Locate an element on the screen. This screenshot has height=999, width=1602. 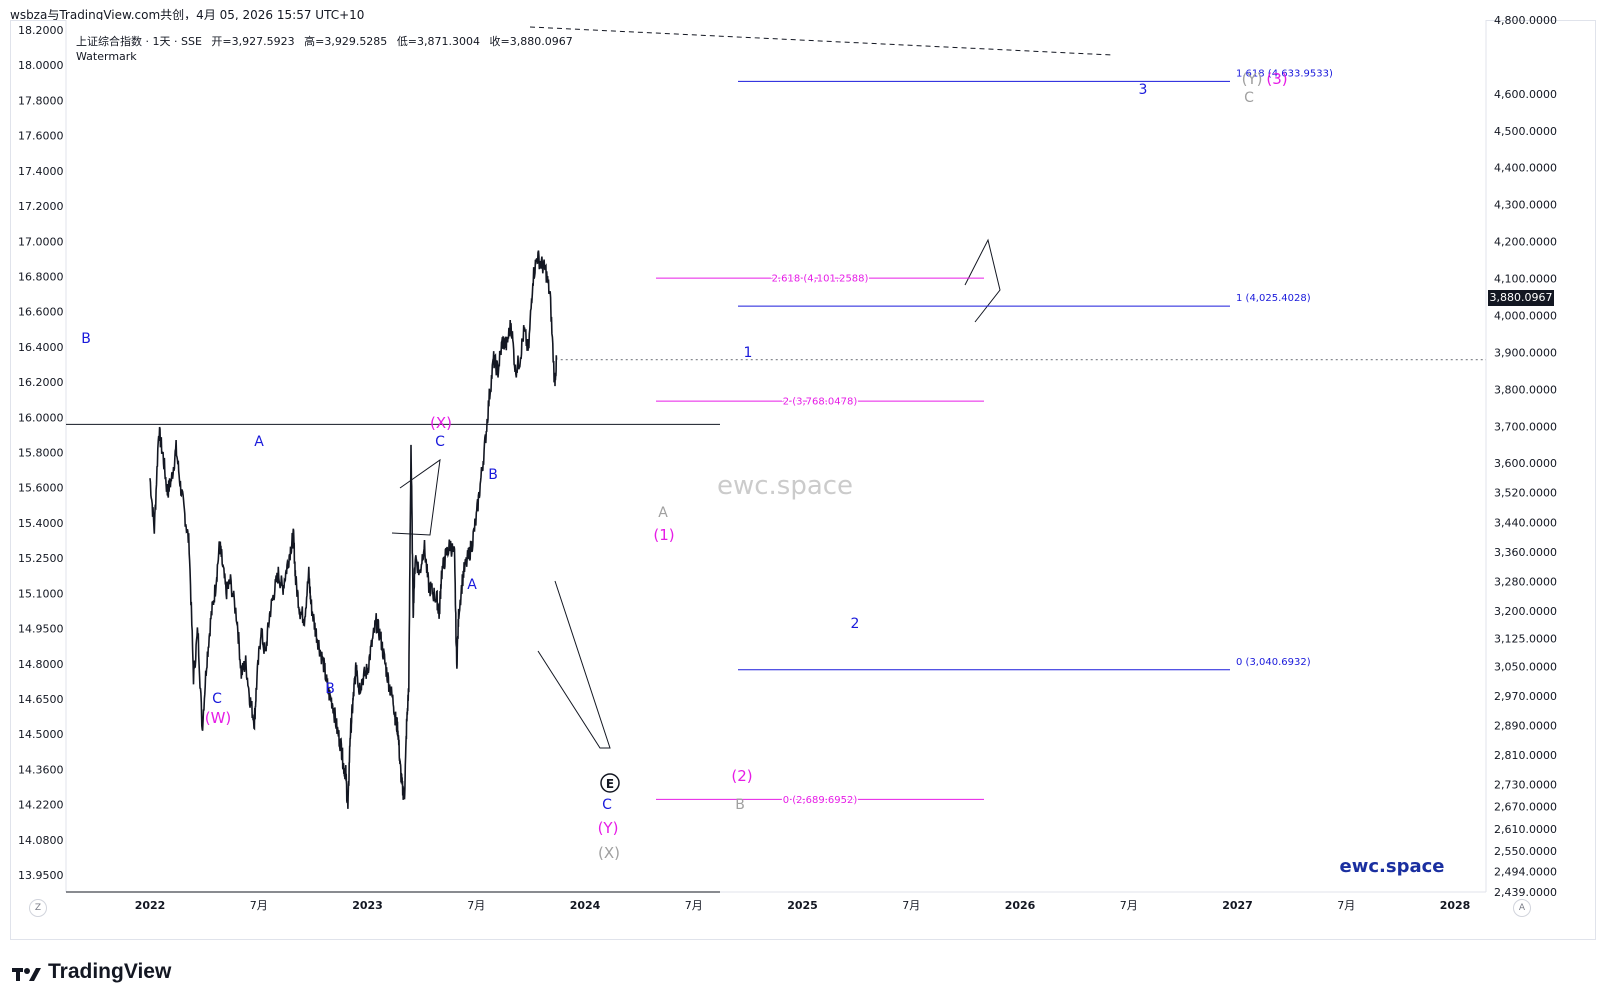
right-axis-tick: 4,200.0000 is located at coordinates (1525, 242).